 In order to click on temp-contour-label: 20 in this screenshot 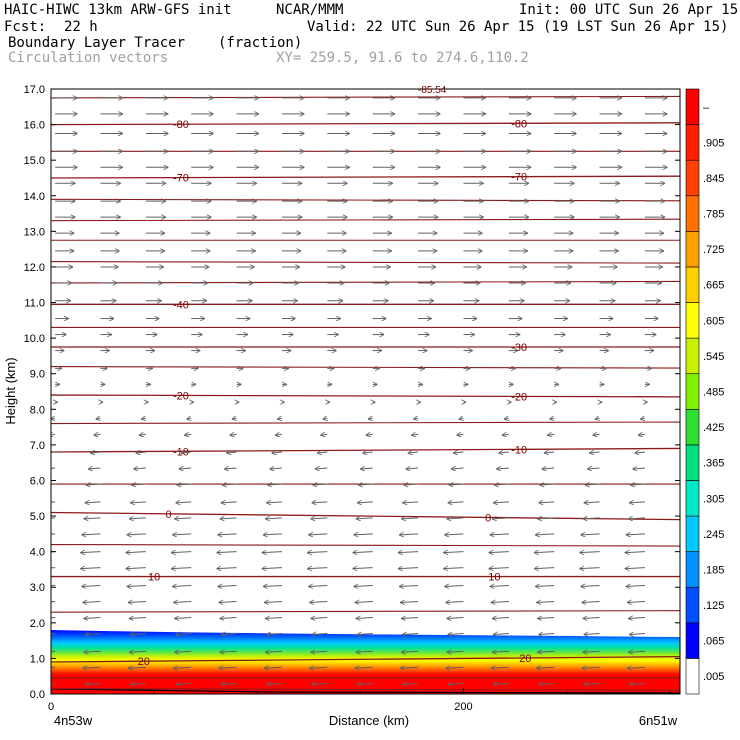, I will do `click(525, 659)`.